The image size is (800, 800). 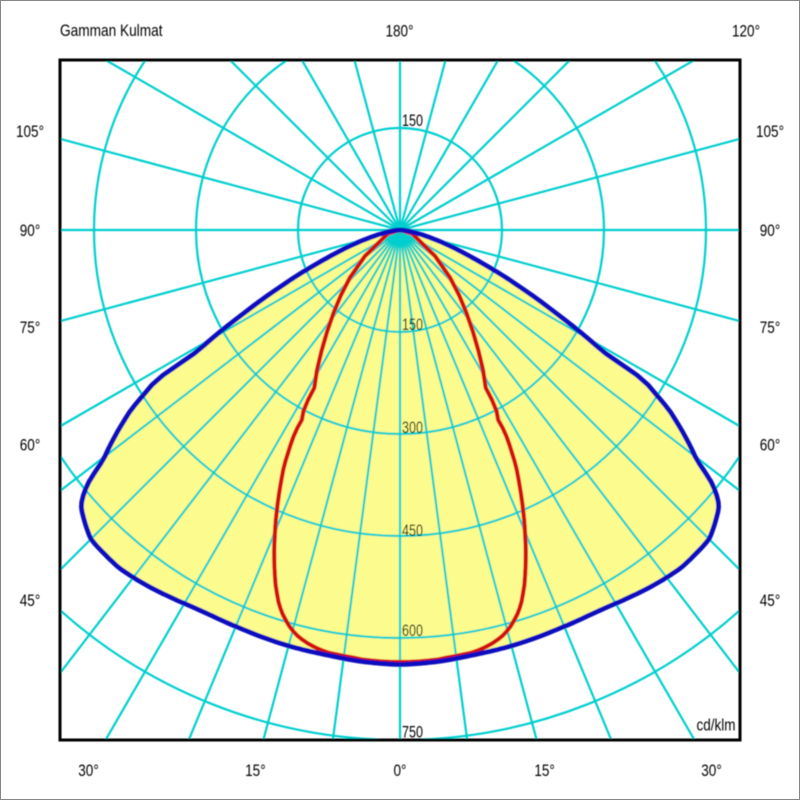 What do you see at coordinates (412, 530) in the screenshot?
I see `svg-text: 450` at bounding box center [412, 530].